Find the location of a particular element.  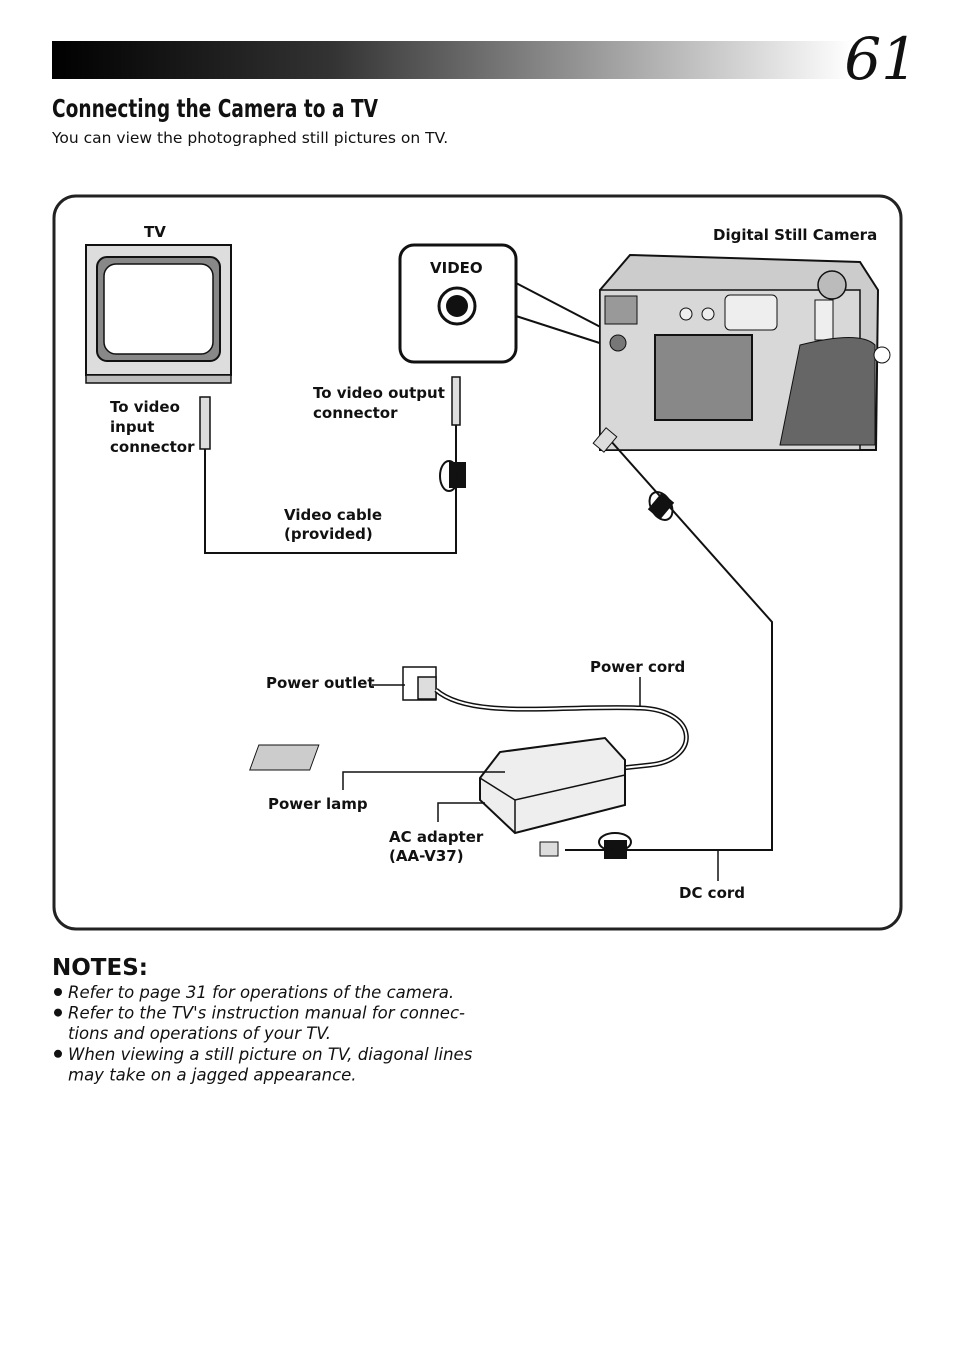

note-text: may take on a jagged appearance. is located at coordinates (212, 1074).